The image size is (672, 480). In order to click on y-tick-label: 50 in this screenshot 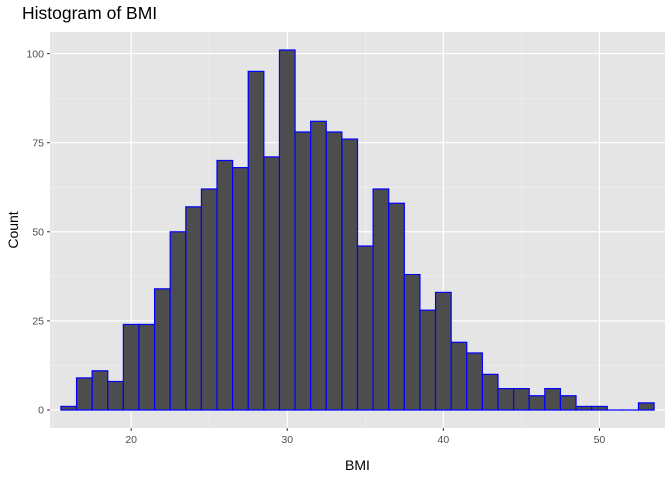, I will do `click(38, 232)`.